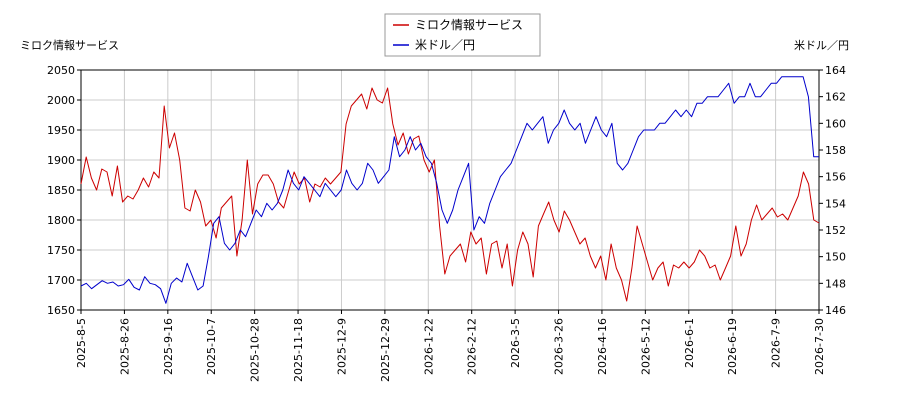  I want to click on x-tick-label: 2025-10-7, so click(211, 346).